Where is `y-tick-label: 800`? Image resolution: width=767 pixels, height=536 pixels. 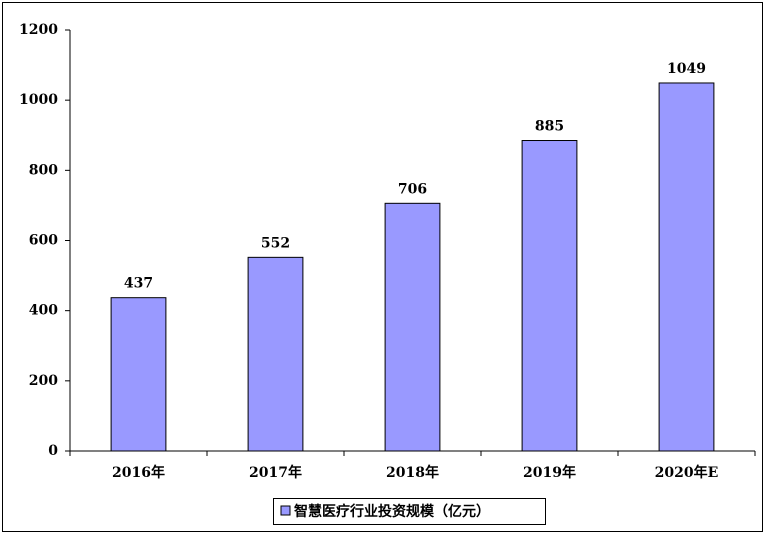
y-tick-label: 800 is located at coordinates (43, 170).